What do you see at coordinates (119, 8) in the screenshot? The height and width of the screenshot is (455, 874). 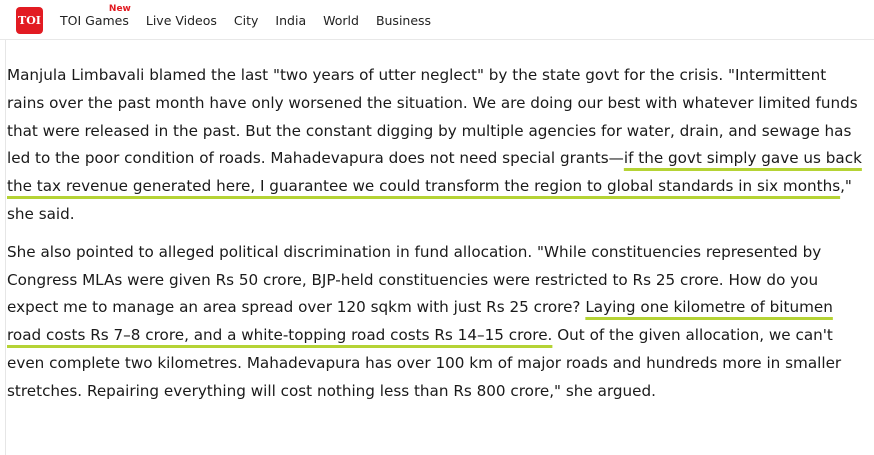 I see `new-badge: New` at bounding box center [119, 8].